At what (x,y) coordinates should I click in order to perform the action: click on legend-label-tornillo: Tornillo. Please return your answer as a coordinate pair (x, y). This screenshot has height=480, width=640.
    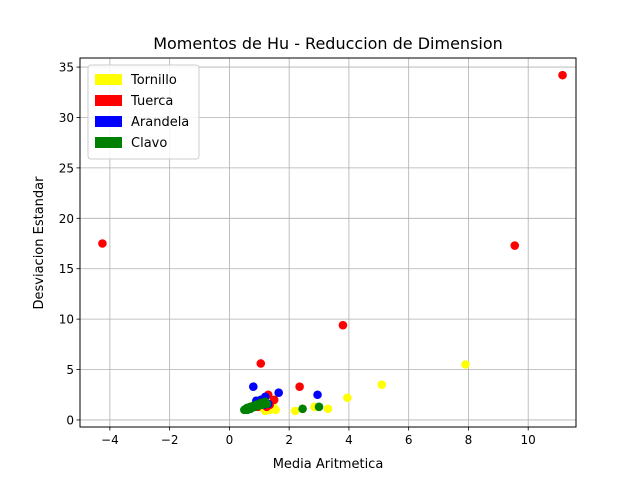
    Looking at the image, I should click on (153, 80).